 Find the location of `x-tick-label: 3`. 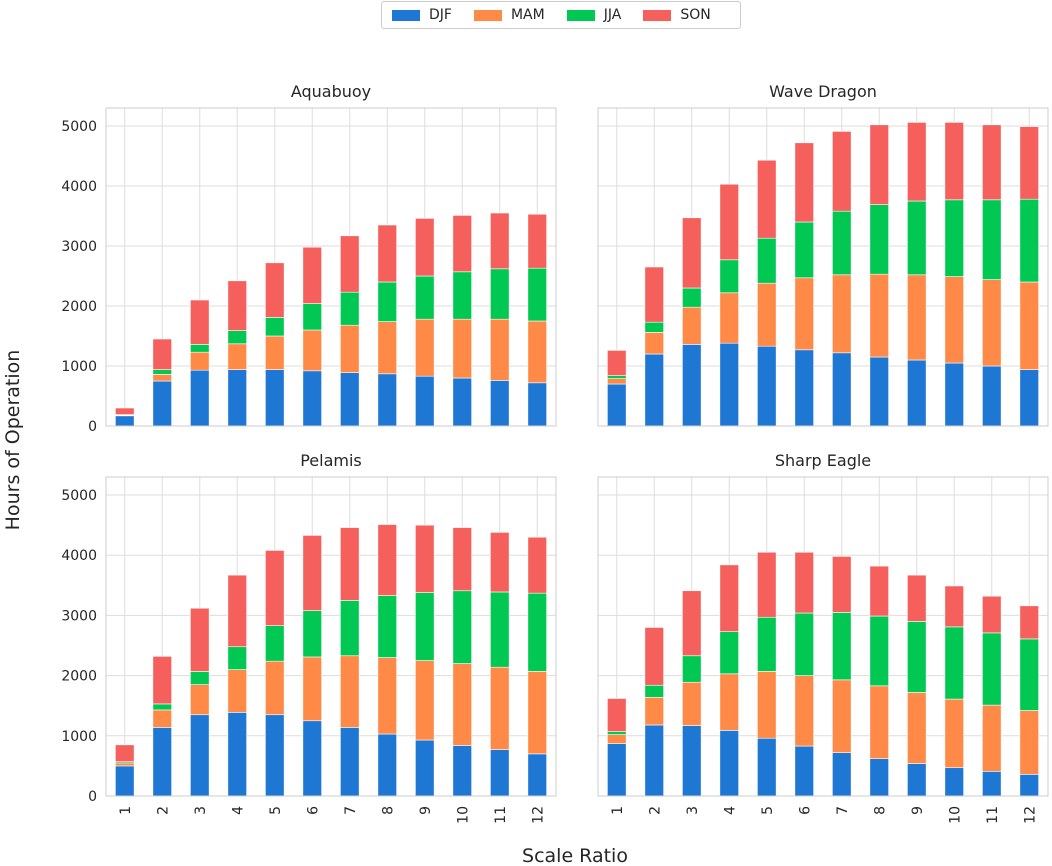

x-tick-label: 3 is located at coordinates (201, 810).